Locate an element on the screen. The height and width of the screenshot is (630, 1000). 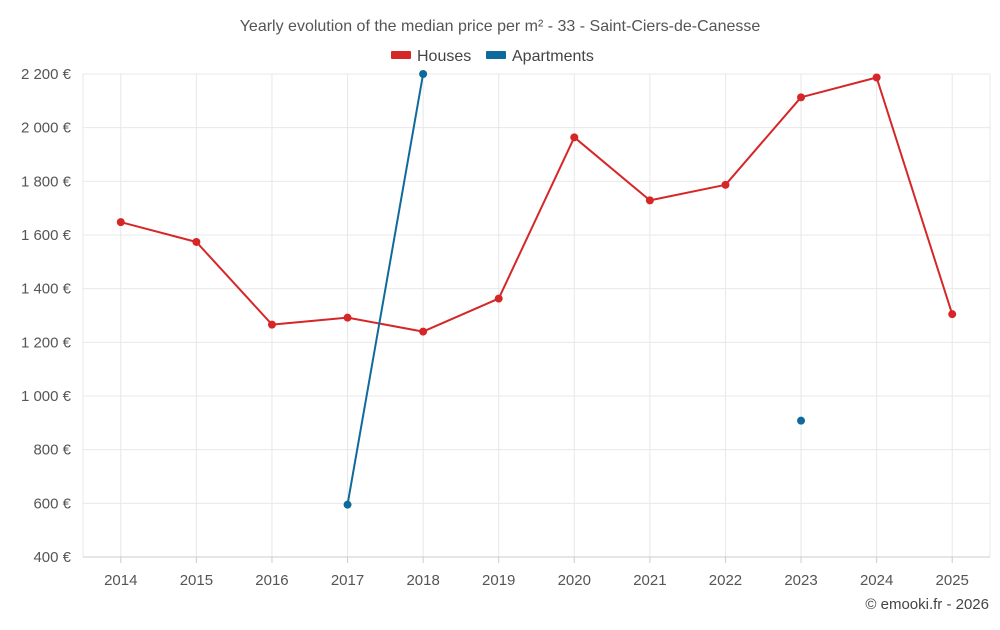
y-tick-label: 1 000 € is located at coordinates (46, 396).